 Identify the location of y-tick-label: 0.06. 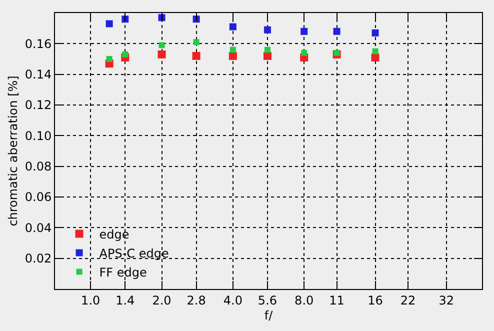
(38, 197).